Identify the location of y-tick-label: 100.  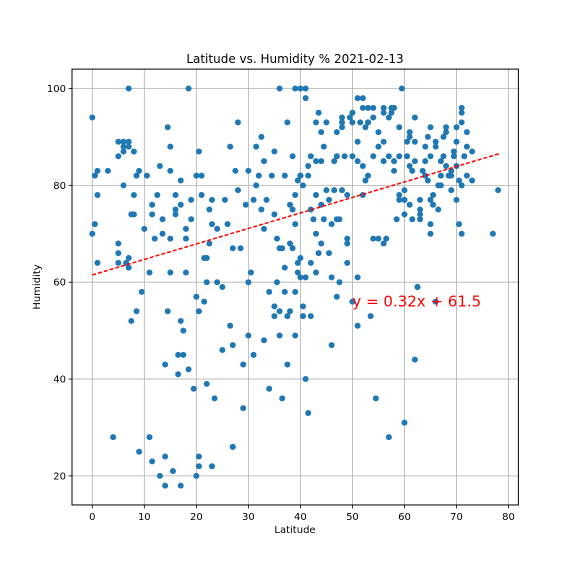
(56, 89).